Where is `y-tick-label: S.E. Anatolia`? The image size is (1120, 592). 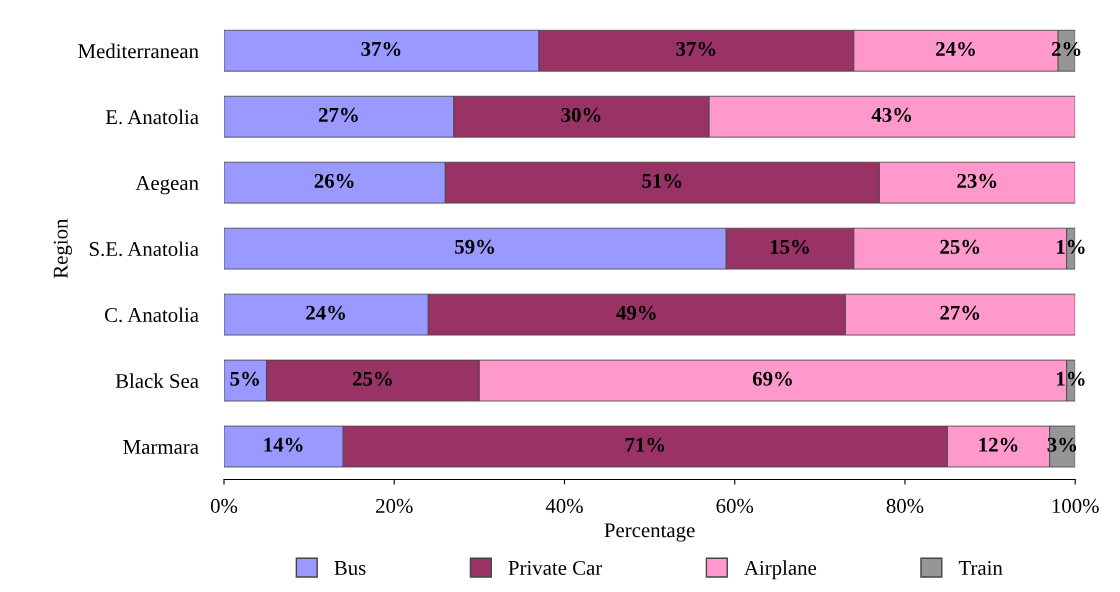 y-tick-label: S.E. Anatolia is located at coordinates (144, 249).